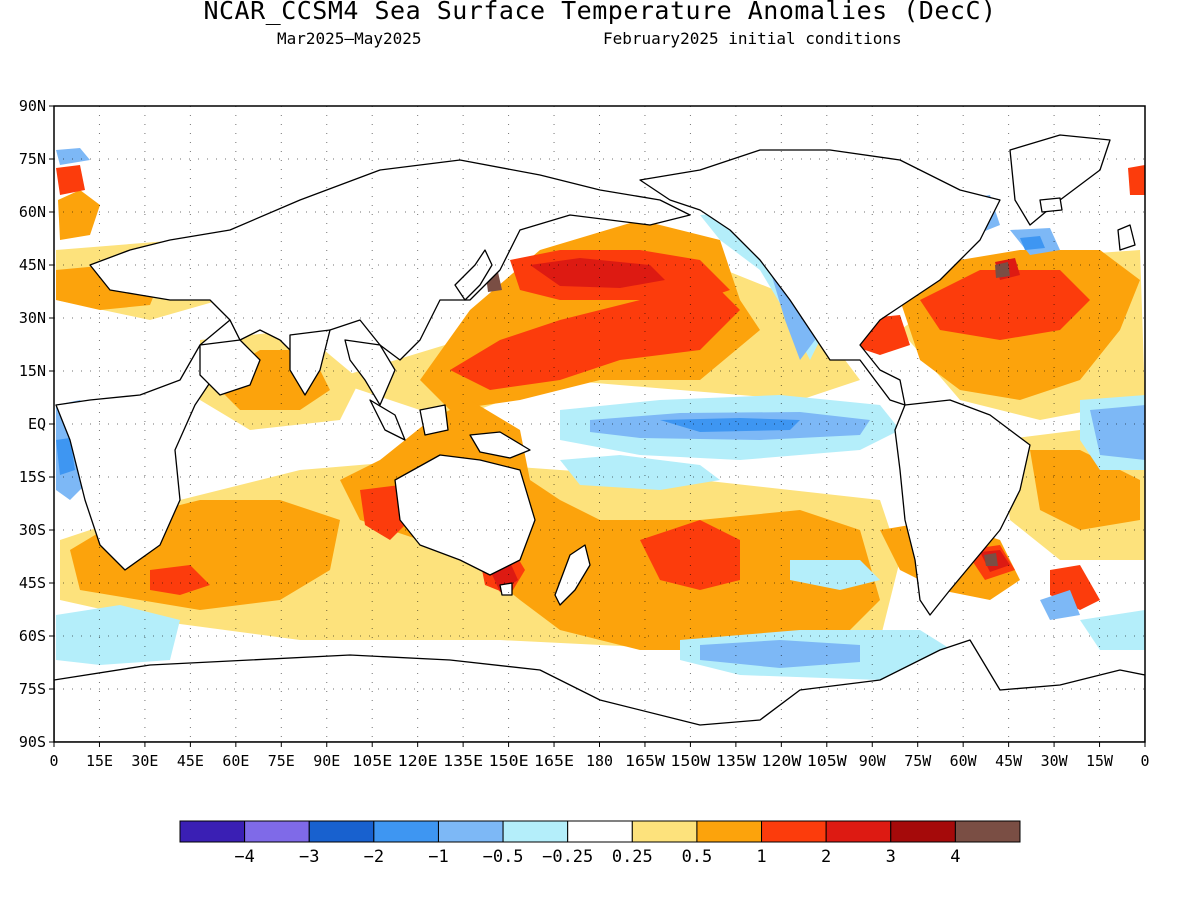 The width and height of the screenshot is (1200, 900). What do you see at coordinates (370, 372) in the screenshot?
I see `indochina` at bounding box center [370, 372].